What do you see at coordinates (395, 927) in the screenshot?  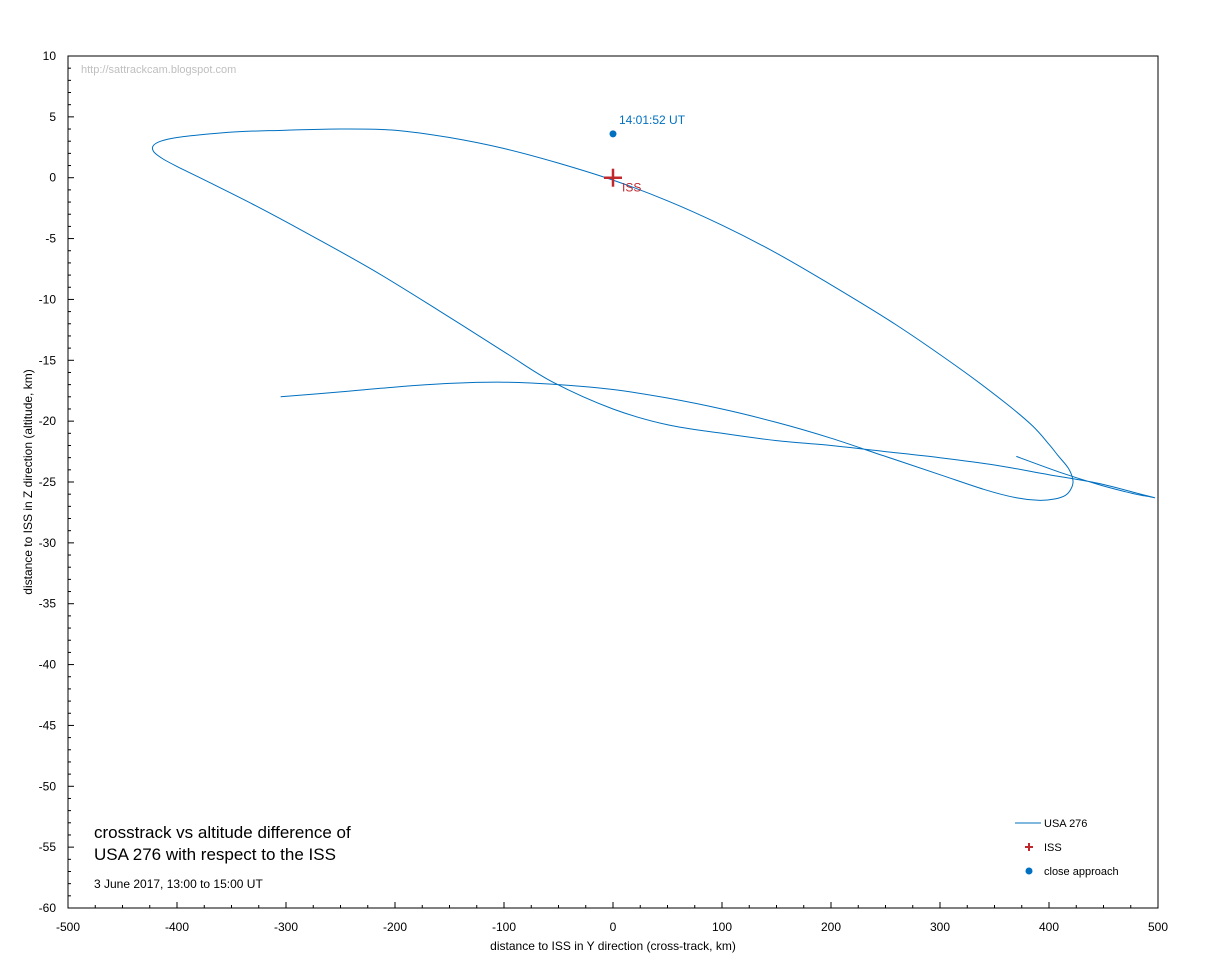 I see `x-tick-label: -200` at bounding box center [395, 927].